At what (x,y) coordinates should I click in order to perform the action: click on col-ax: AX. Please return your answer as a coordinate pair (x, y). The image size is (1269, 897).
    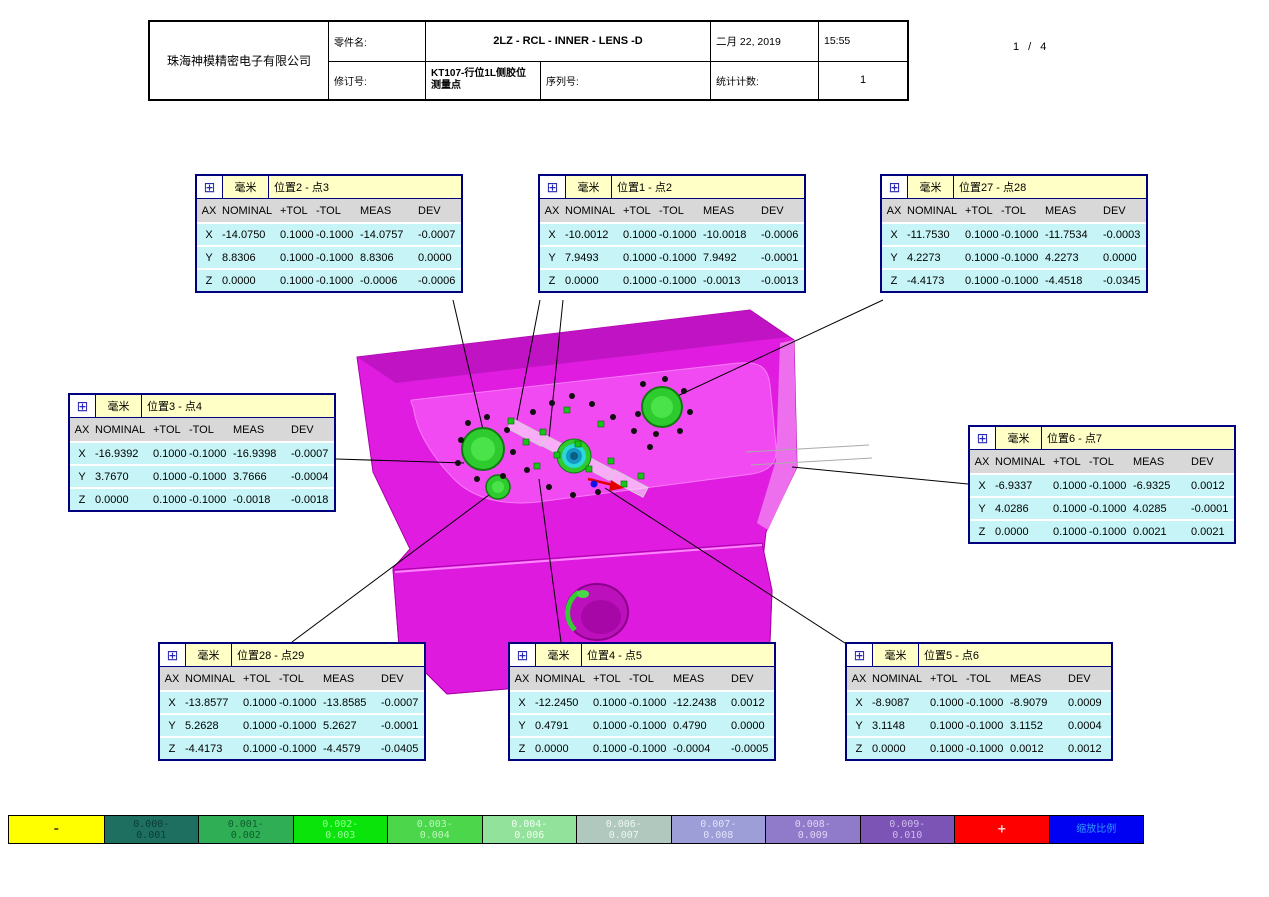
    Looking at the image, I should click on (552, 210).